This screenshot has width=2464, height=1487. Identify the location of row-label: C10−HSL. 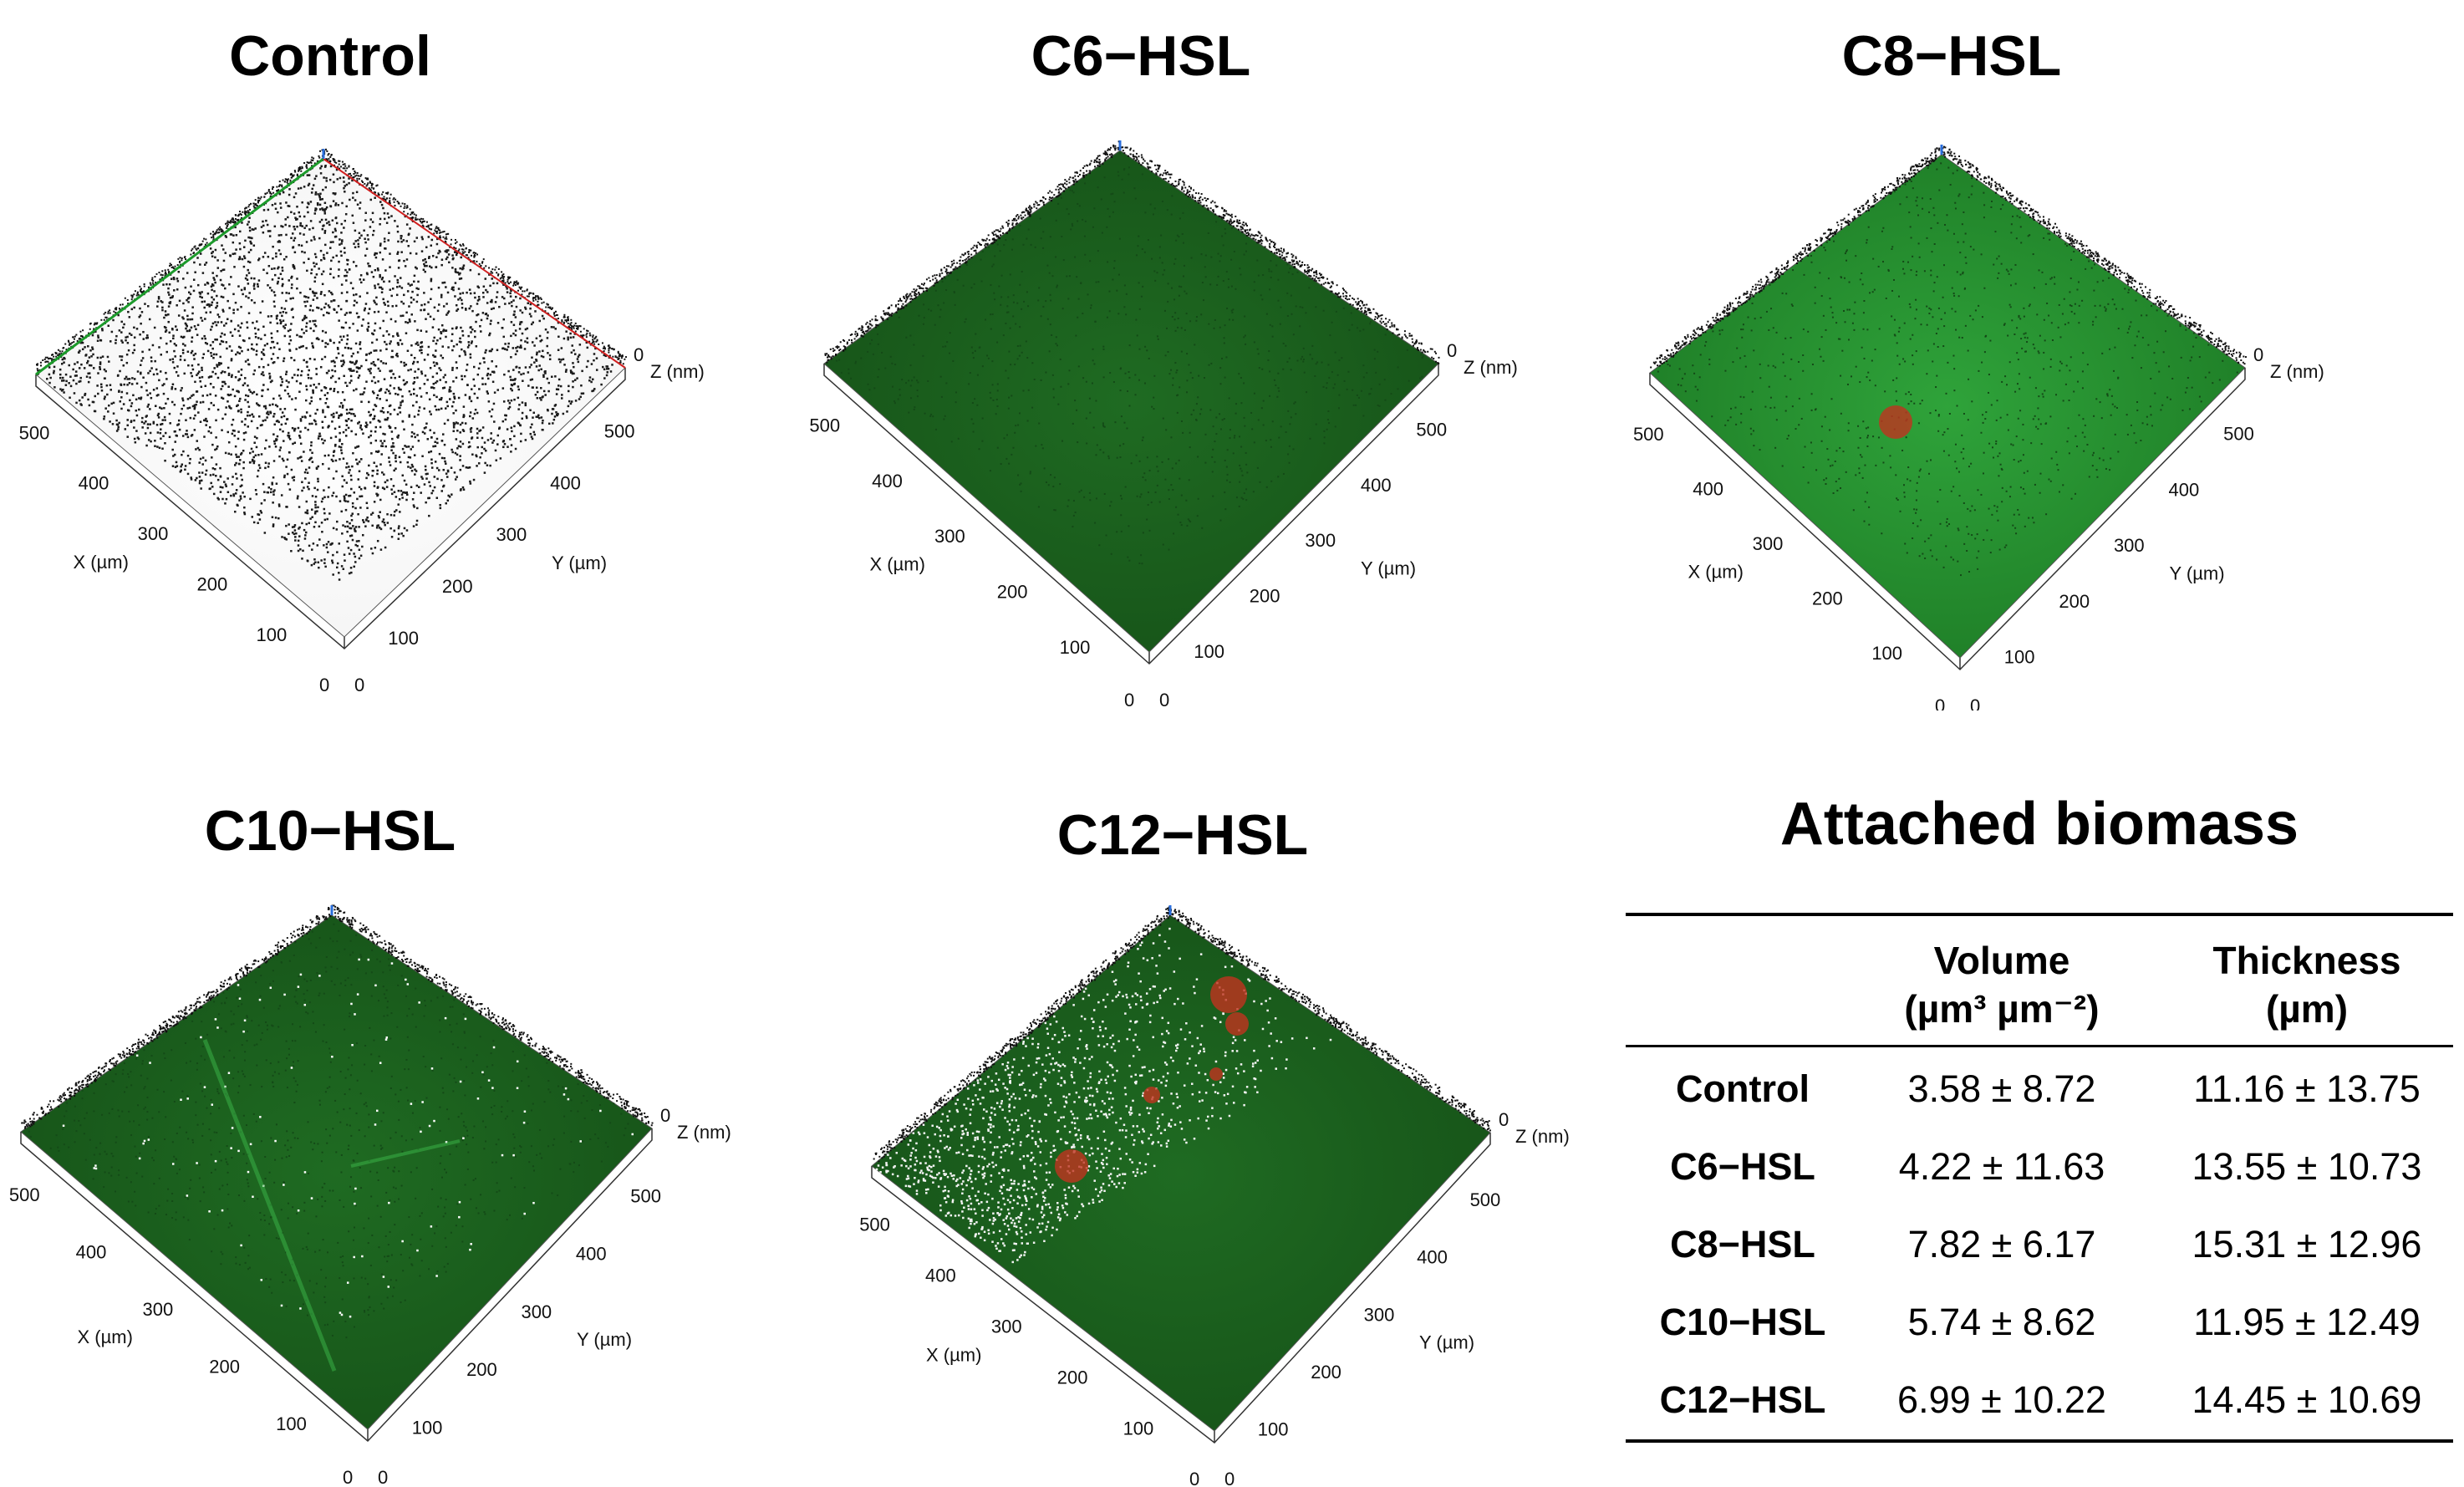
(1742, 1322).